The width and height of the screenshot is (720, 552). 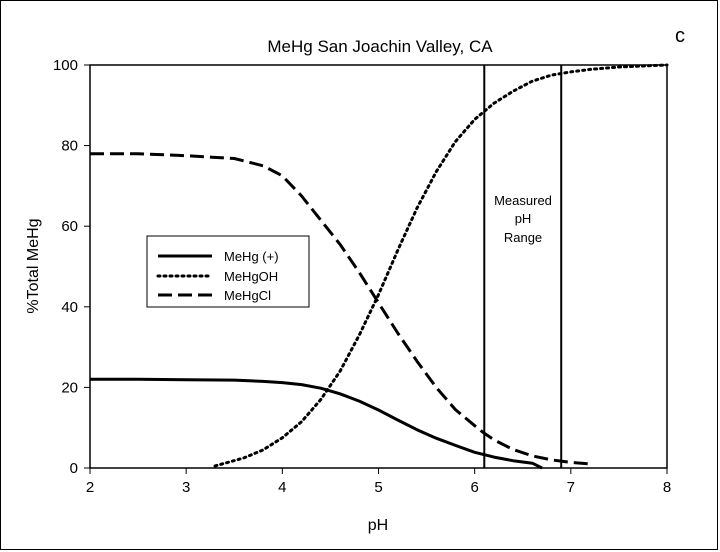 What do you see at coordinates (69, 307) in the screenshot?
I see `y-tick-label-40: 40` at bounding box center [69, 307].